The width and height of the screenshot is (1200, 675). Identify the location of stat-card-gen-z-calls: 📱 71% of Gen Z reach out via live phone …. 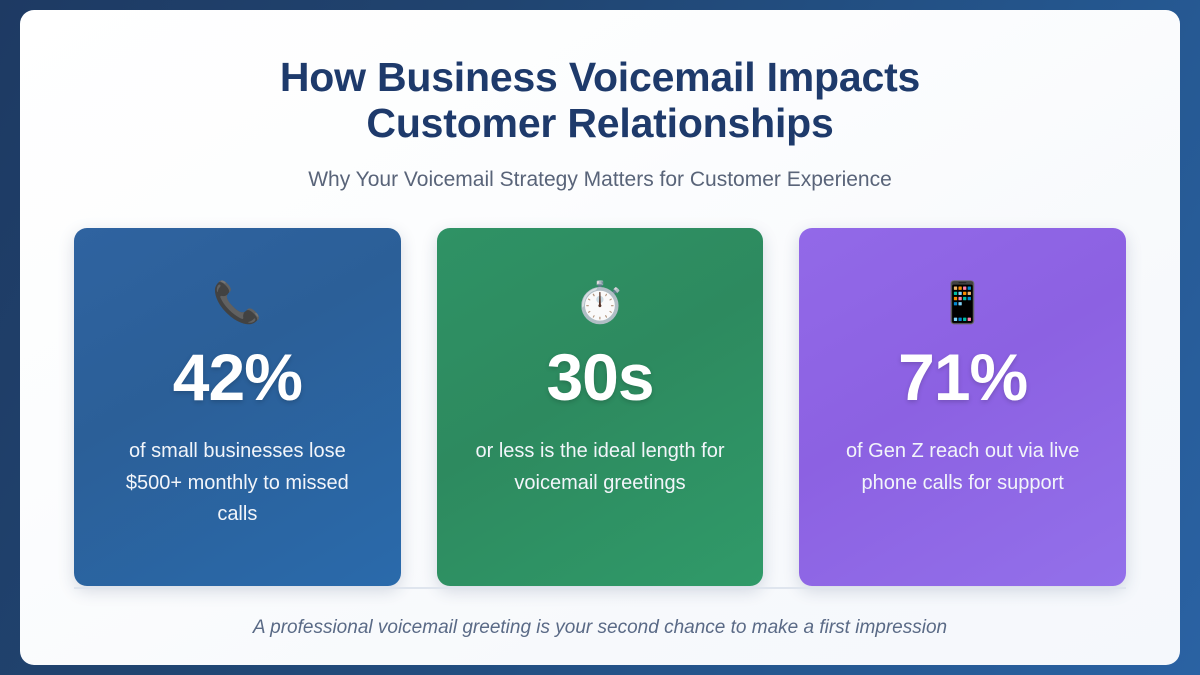
(963, 407).